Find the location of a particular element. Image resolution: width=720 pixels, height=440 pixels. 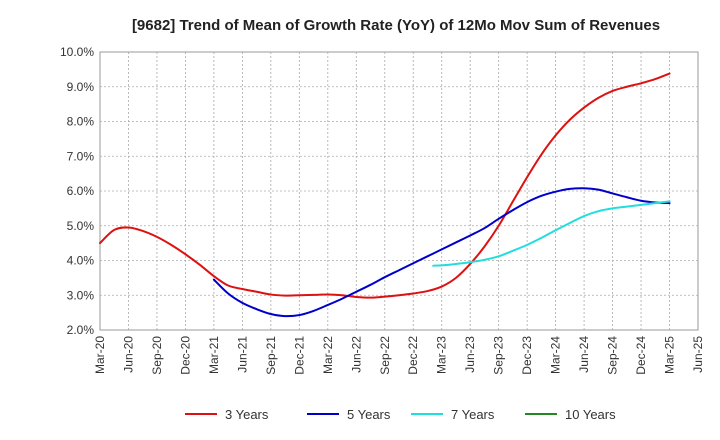

legend-label-3-years: 3 Years is located at coordinates (247, 414).